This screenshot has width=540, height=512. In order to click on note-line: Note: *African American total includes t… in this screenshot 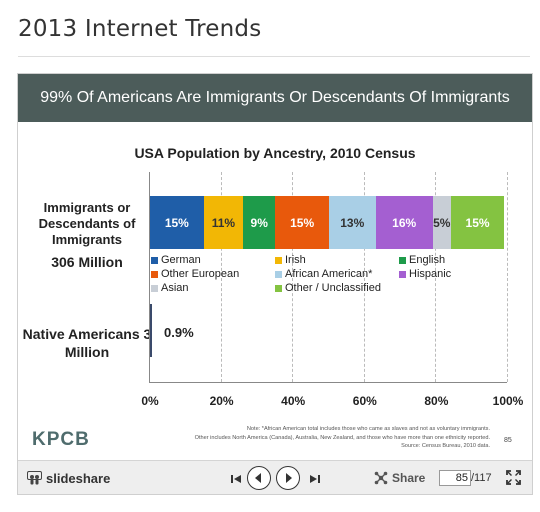, I will do `click(368, 429)`.